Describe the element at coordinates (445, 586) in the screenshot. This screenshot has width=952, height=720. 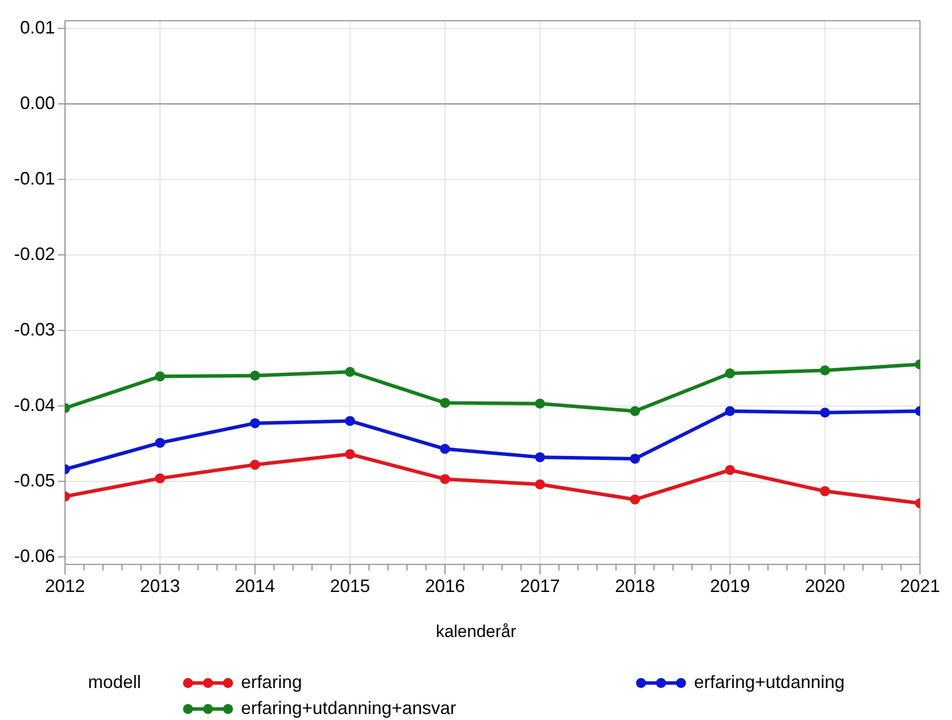
I see `x-tick-label: 2016` at that location.